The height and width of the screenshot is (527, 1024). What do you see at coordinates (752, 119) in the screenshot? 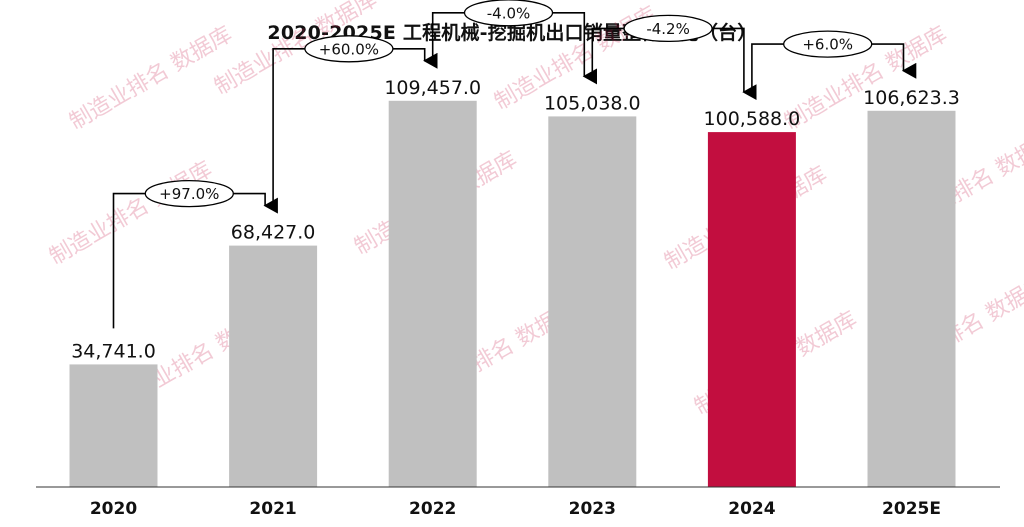
I see `data-label: 100,588.0` at bounding box center [752, 119].